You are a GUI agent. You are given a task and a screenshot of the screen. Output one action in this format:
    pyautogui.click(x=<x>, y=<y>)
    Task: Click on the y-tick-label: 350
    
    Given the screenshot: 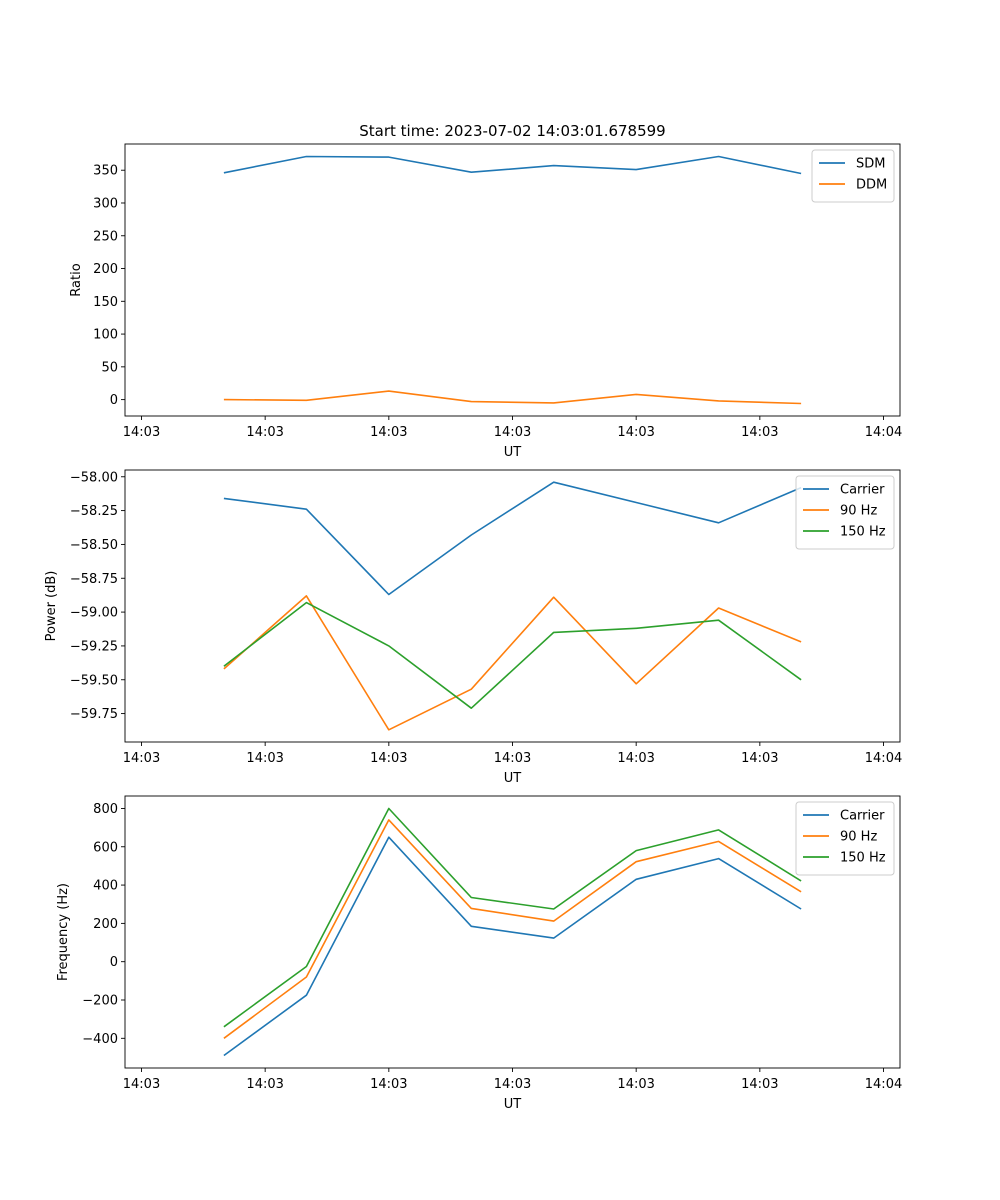 What is the action you would take?
    pyautogui.click(x=105, y=171)
    